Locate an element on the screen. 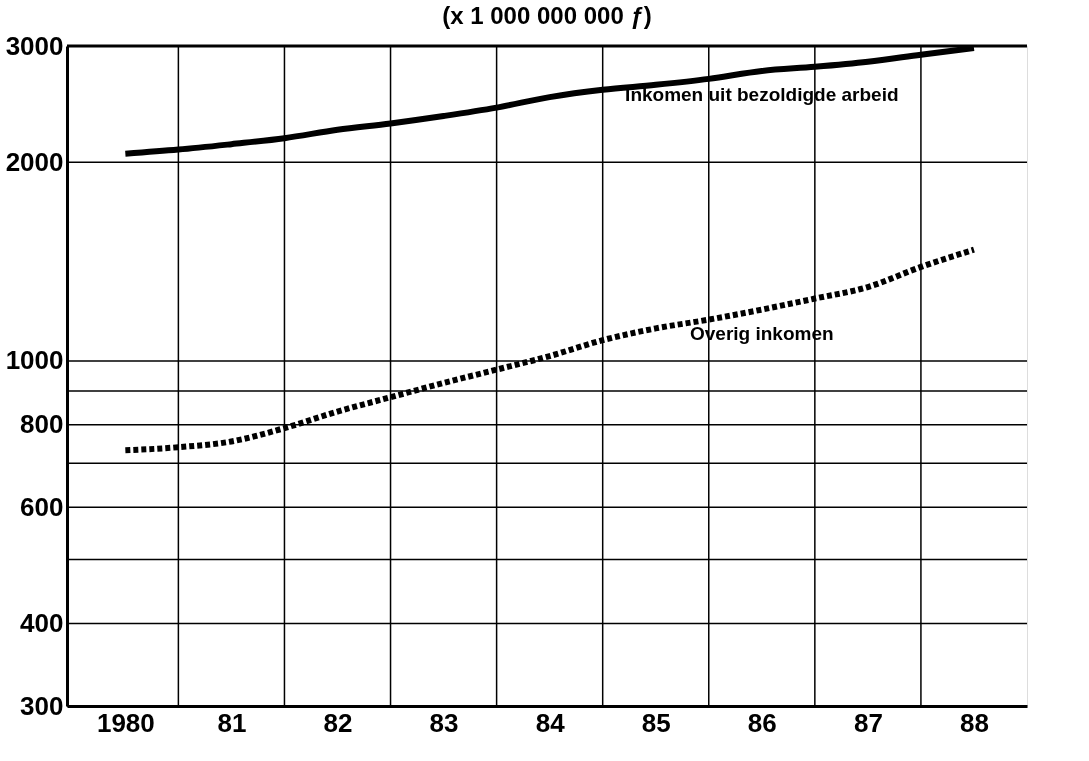 The image size is (1089, 761). x-tick-label: 82 is located at coordinates (338, 722).